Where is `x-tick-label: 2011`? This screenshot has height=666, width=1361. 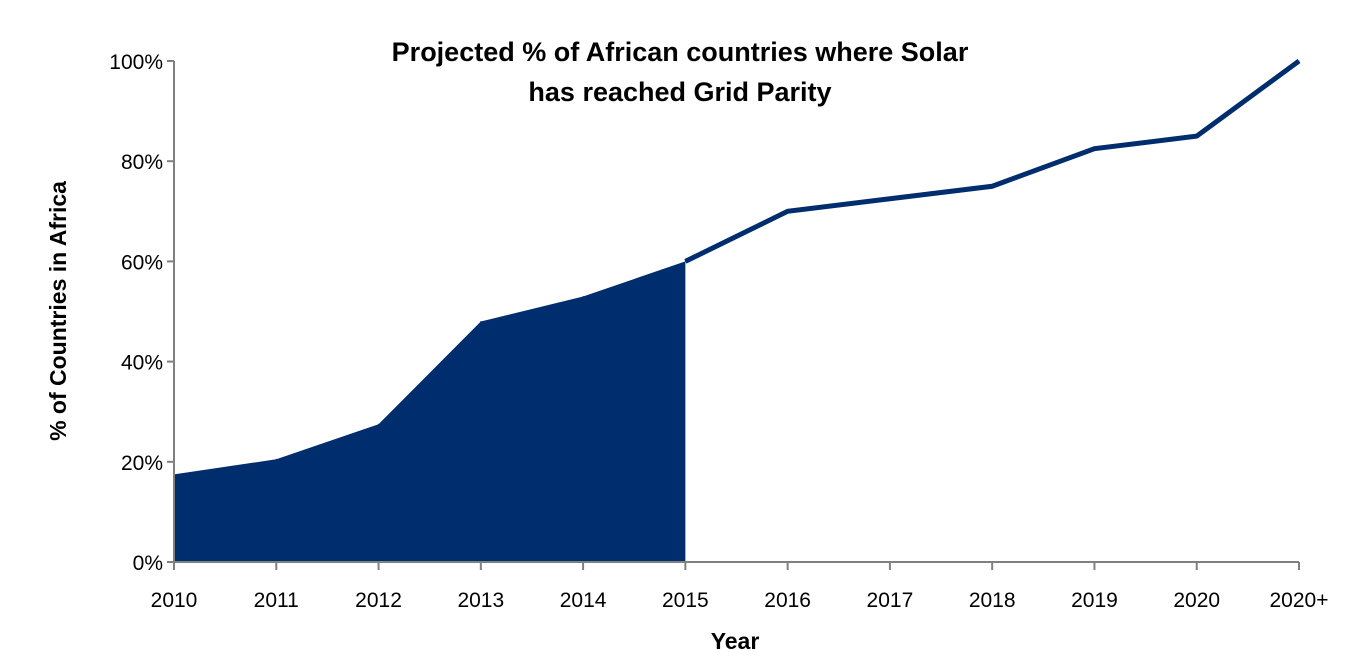
x-tick-label: 2011 is located at coordinates (276, 600).